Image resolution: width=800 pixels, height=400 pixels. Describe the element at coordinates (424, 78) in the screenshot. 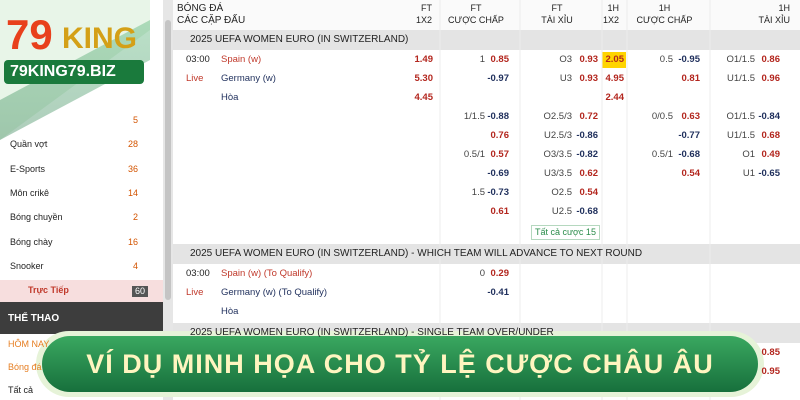

I see `odd-value: 5.30` at that location.